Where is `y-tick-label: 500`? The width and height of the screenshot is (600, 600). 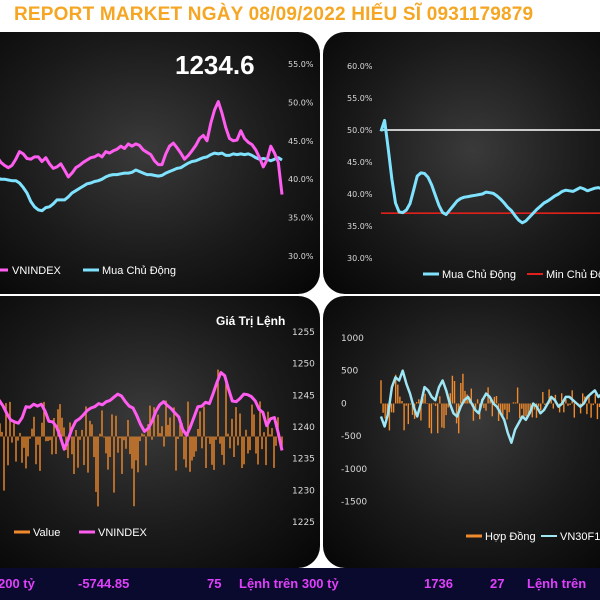
y-tick-label: 500 is located at coordinates (349, 372).